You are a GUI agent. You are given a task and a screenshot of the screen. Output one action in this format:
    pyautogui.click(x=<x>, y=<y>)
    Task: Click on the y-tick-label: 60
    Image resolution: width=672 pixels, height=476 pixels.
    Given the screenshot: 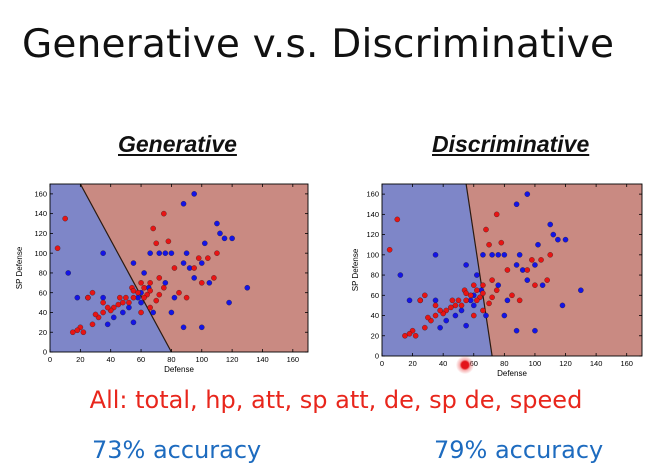 What is the action you would take?
    pyautogui.click(x=375, y=295)
    